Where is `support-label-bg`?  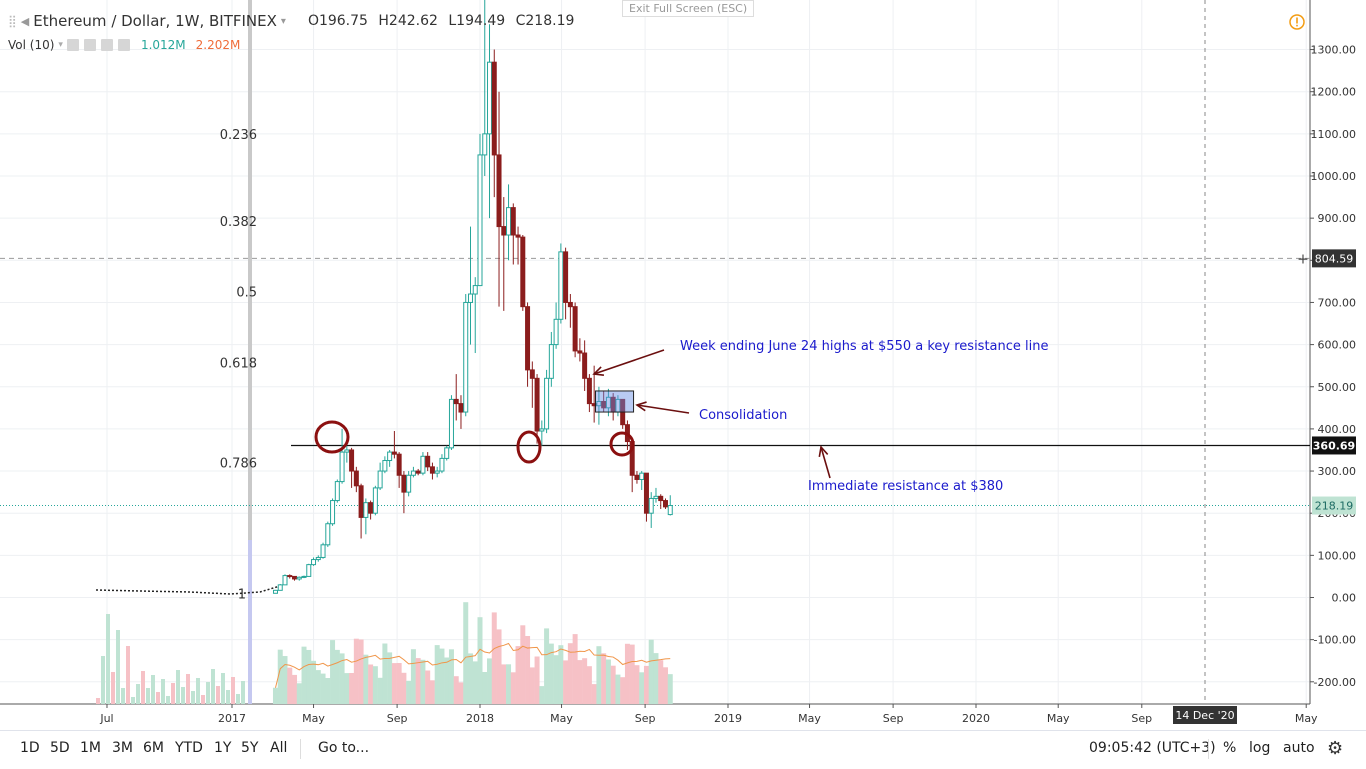
support-label-bg is located at coordinates (1334, 445).